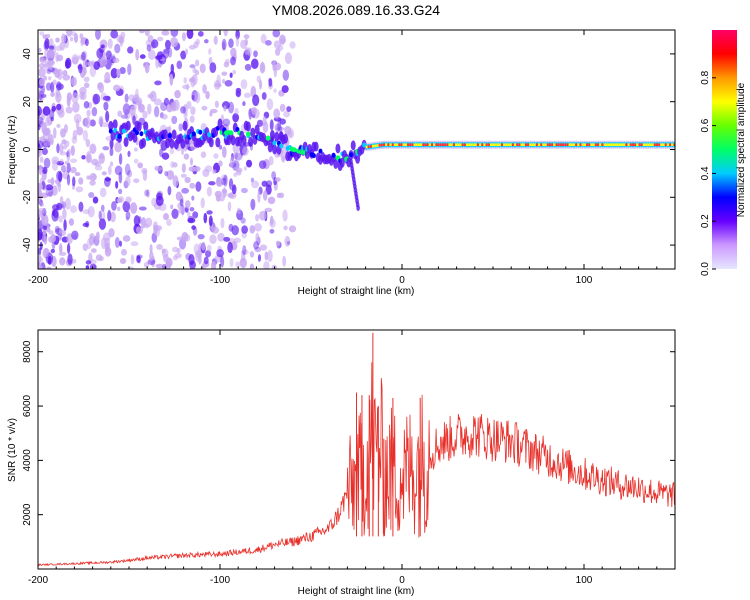  Describe the element at coordinates (38, 280) in the screenshot. I see `spectrogram-x-tick-label: -200` at that location.